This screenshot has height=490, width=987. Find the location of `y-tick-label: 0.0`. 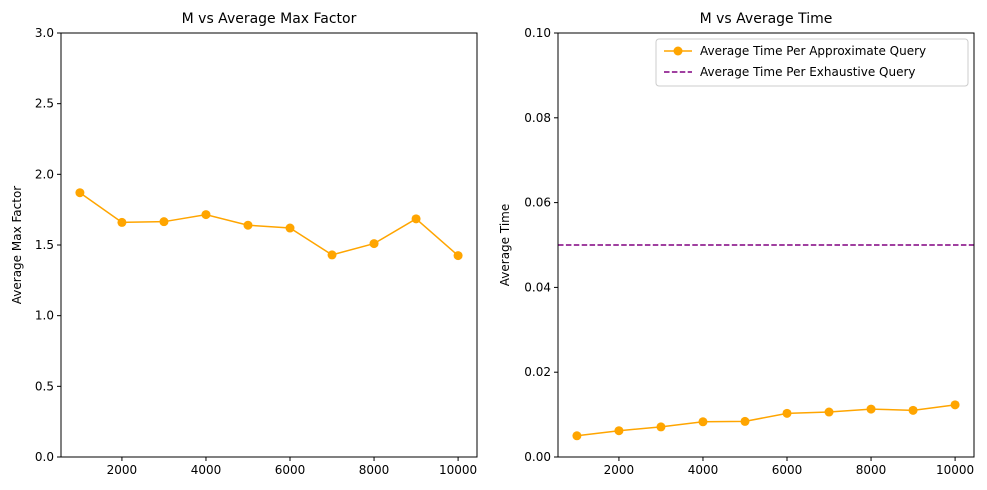

y-tick-label: 0.0 is located at coordinates (44, 457).